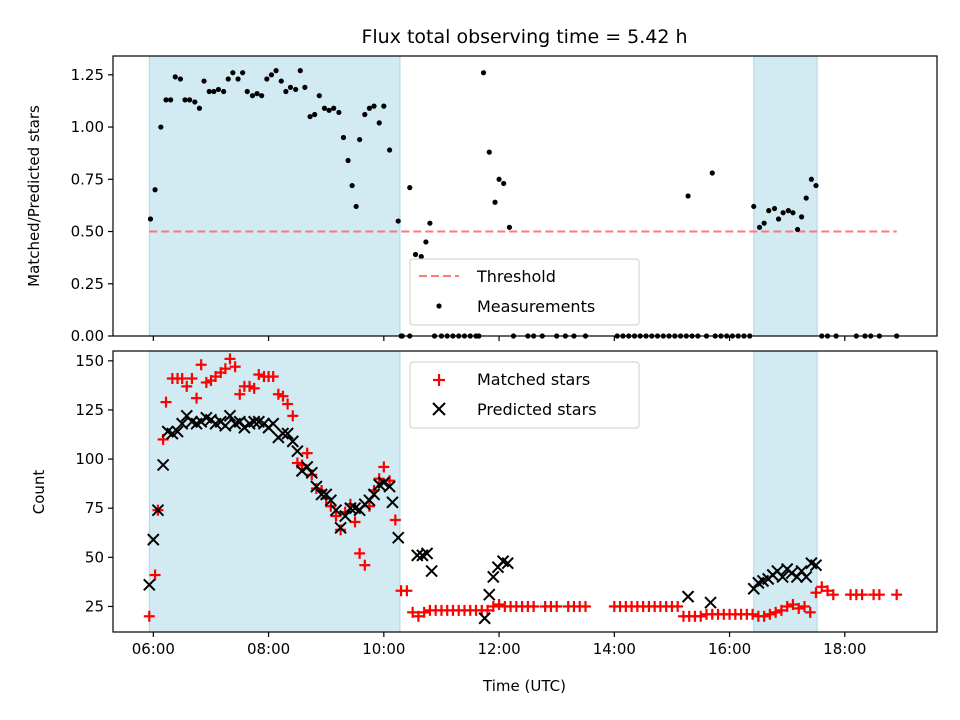 This screenshot has width=960, height=720. Describe the element at coordinates (87, 179) in the screenshot. I see `y-tick-label: 0.75` at that location.